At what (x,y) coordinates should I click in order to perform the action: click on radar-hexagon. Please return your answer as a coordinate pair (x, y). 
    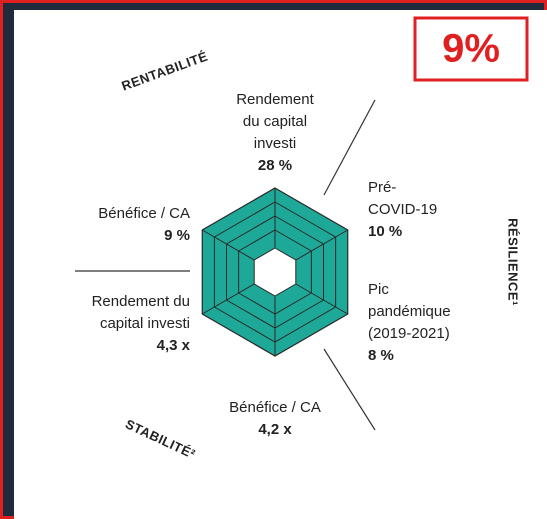
    Looking at the image, I should click on (275, 272).